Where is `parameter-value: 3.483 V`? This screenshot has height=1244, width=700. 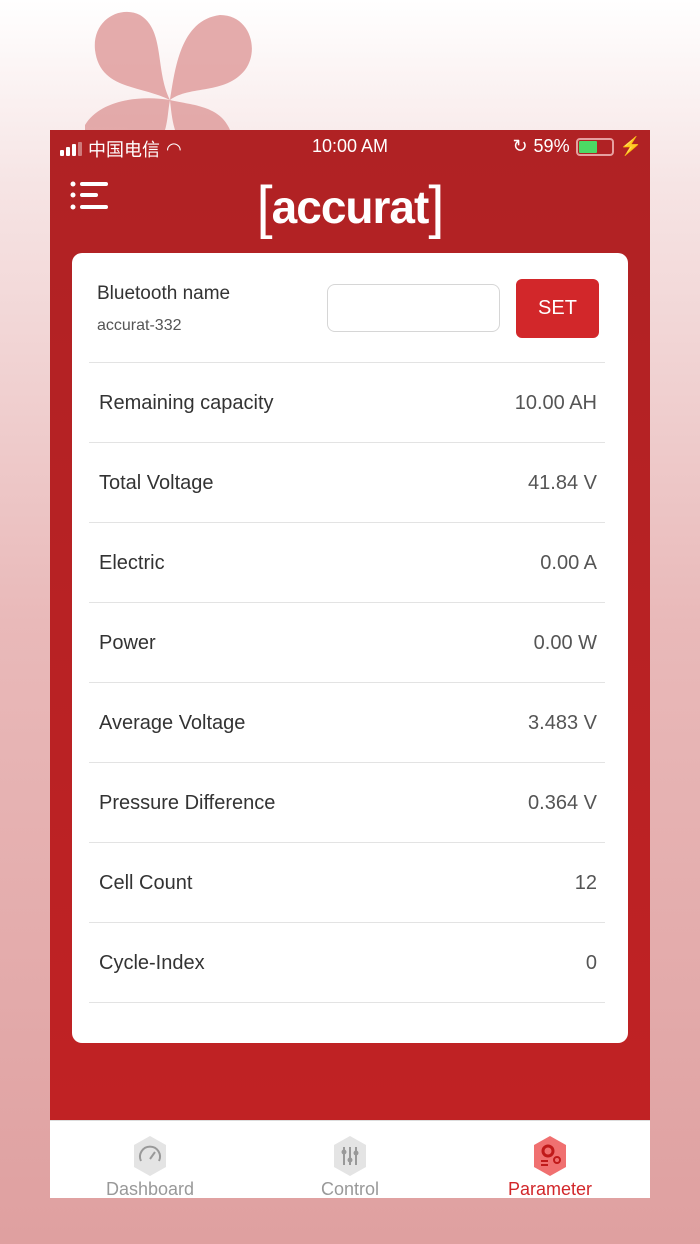 parameter-value: 3.483 V is located at coordinates (562, 723).